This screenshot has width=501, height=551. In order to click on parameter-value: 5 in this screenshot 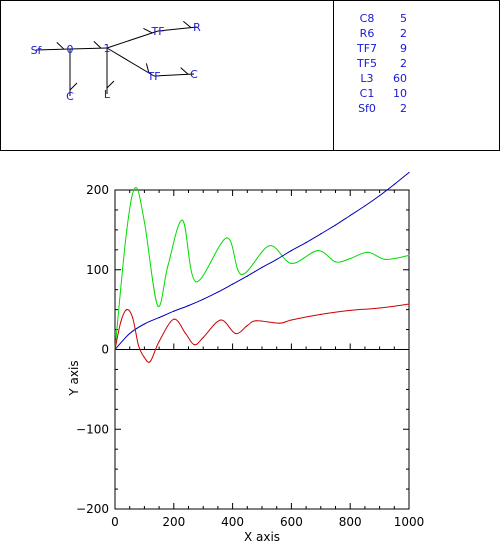, I will do `click(403, 18)`.